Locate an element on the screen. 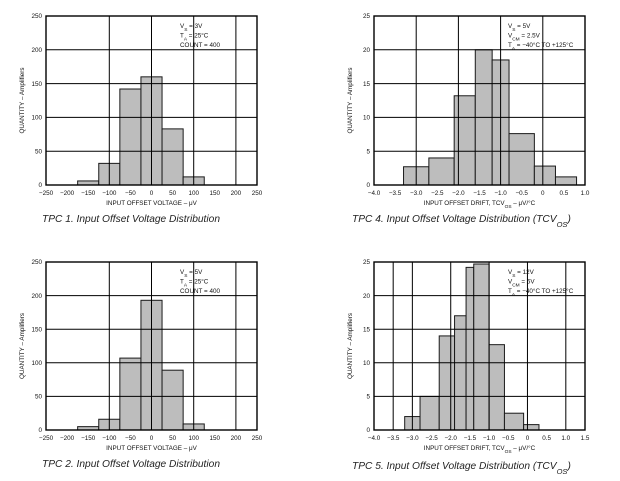 The image size is (620, 481). x-tick-label: −100 is located at coordinates (109, 438).